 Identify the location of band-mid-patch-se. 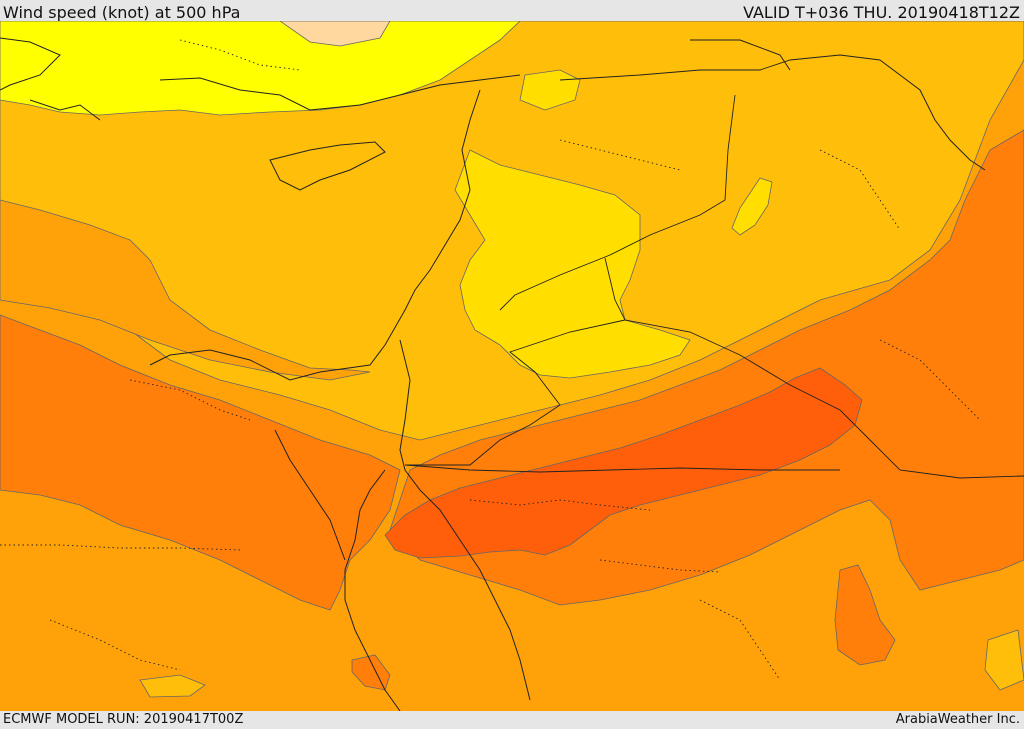
(1004, 660).